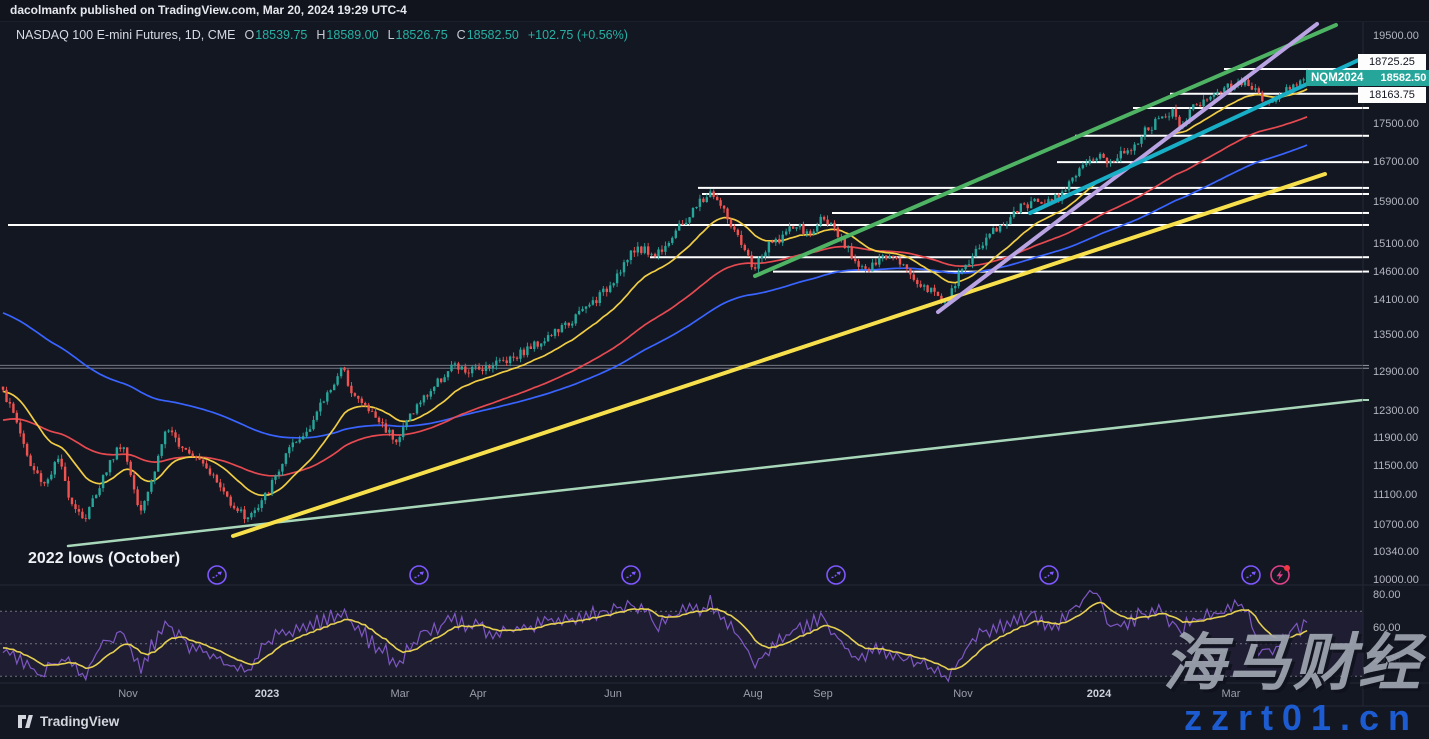 This screenshot has width=1429, height=739. What do you see at coordinates (1396, 579) in the screenshot?
I see `price-axis-label: 10000.00` at bounding box center [1396, 579].